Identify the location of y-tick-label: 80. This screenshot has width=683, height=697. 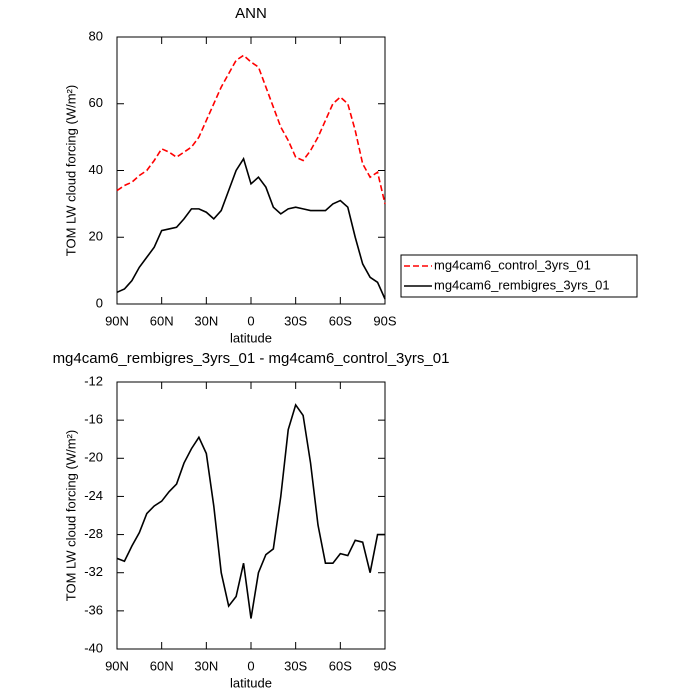
(96, 35).